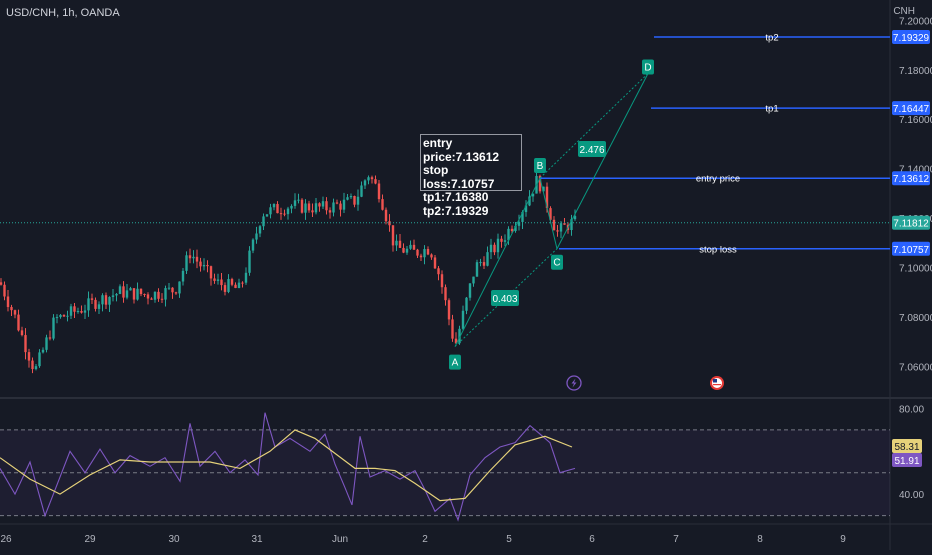 The height and width of the screenshot is (555, 932). I want to click on time-tick-label: 30, so click(174, 539).